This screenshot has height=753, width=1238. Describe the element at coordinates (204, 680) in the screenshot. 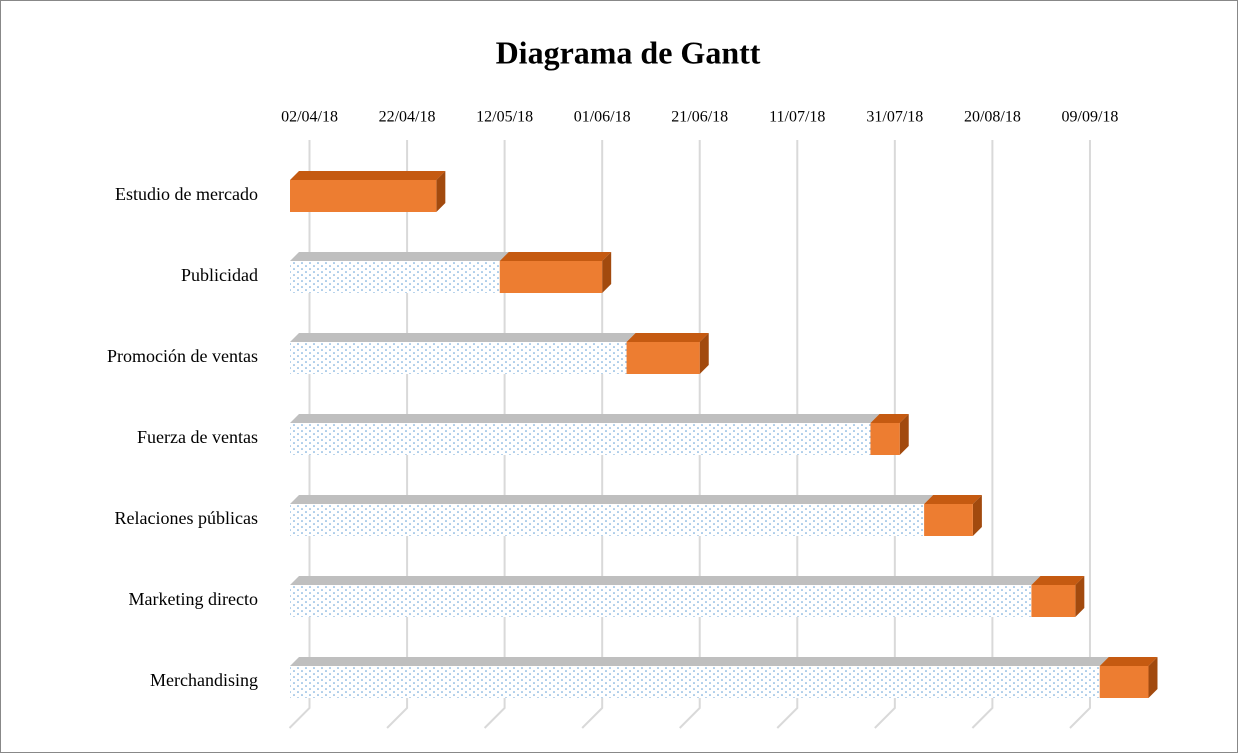

I see `y-tick-label: Merchandising` at that location.